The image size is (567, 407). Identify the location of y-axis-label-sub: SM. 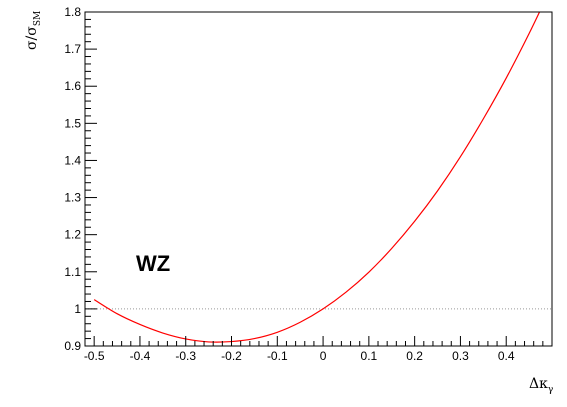
(38, 18).